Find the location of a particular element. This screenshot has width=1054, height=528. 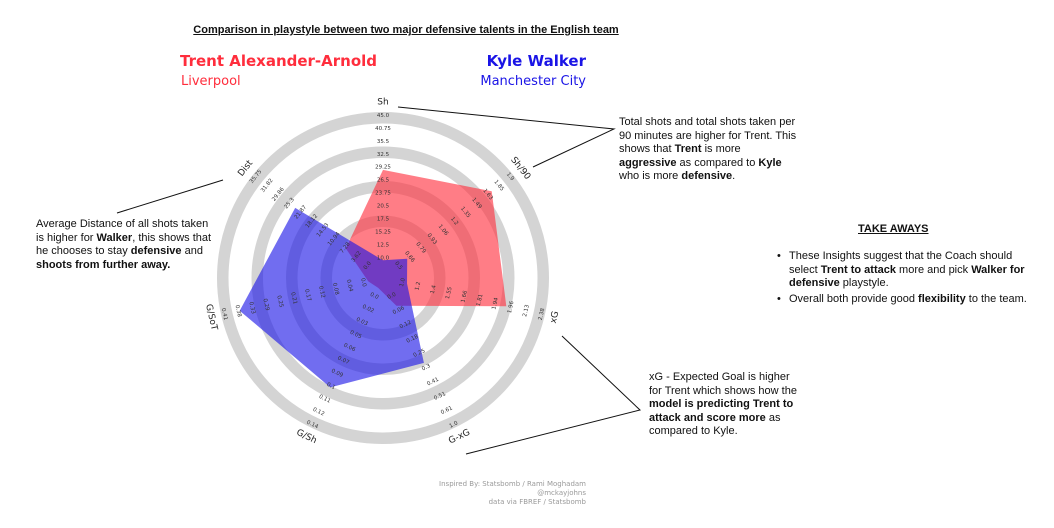

text-segment: Overall both provide good is located at coordinates (854, 298).